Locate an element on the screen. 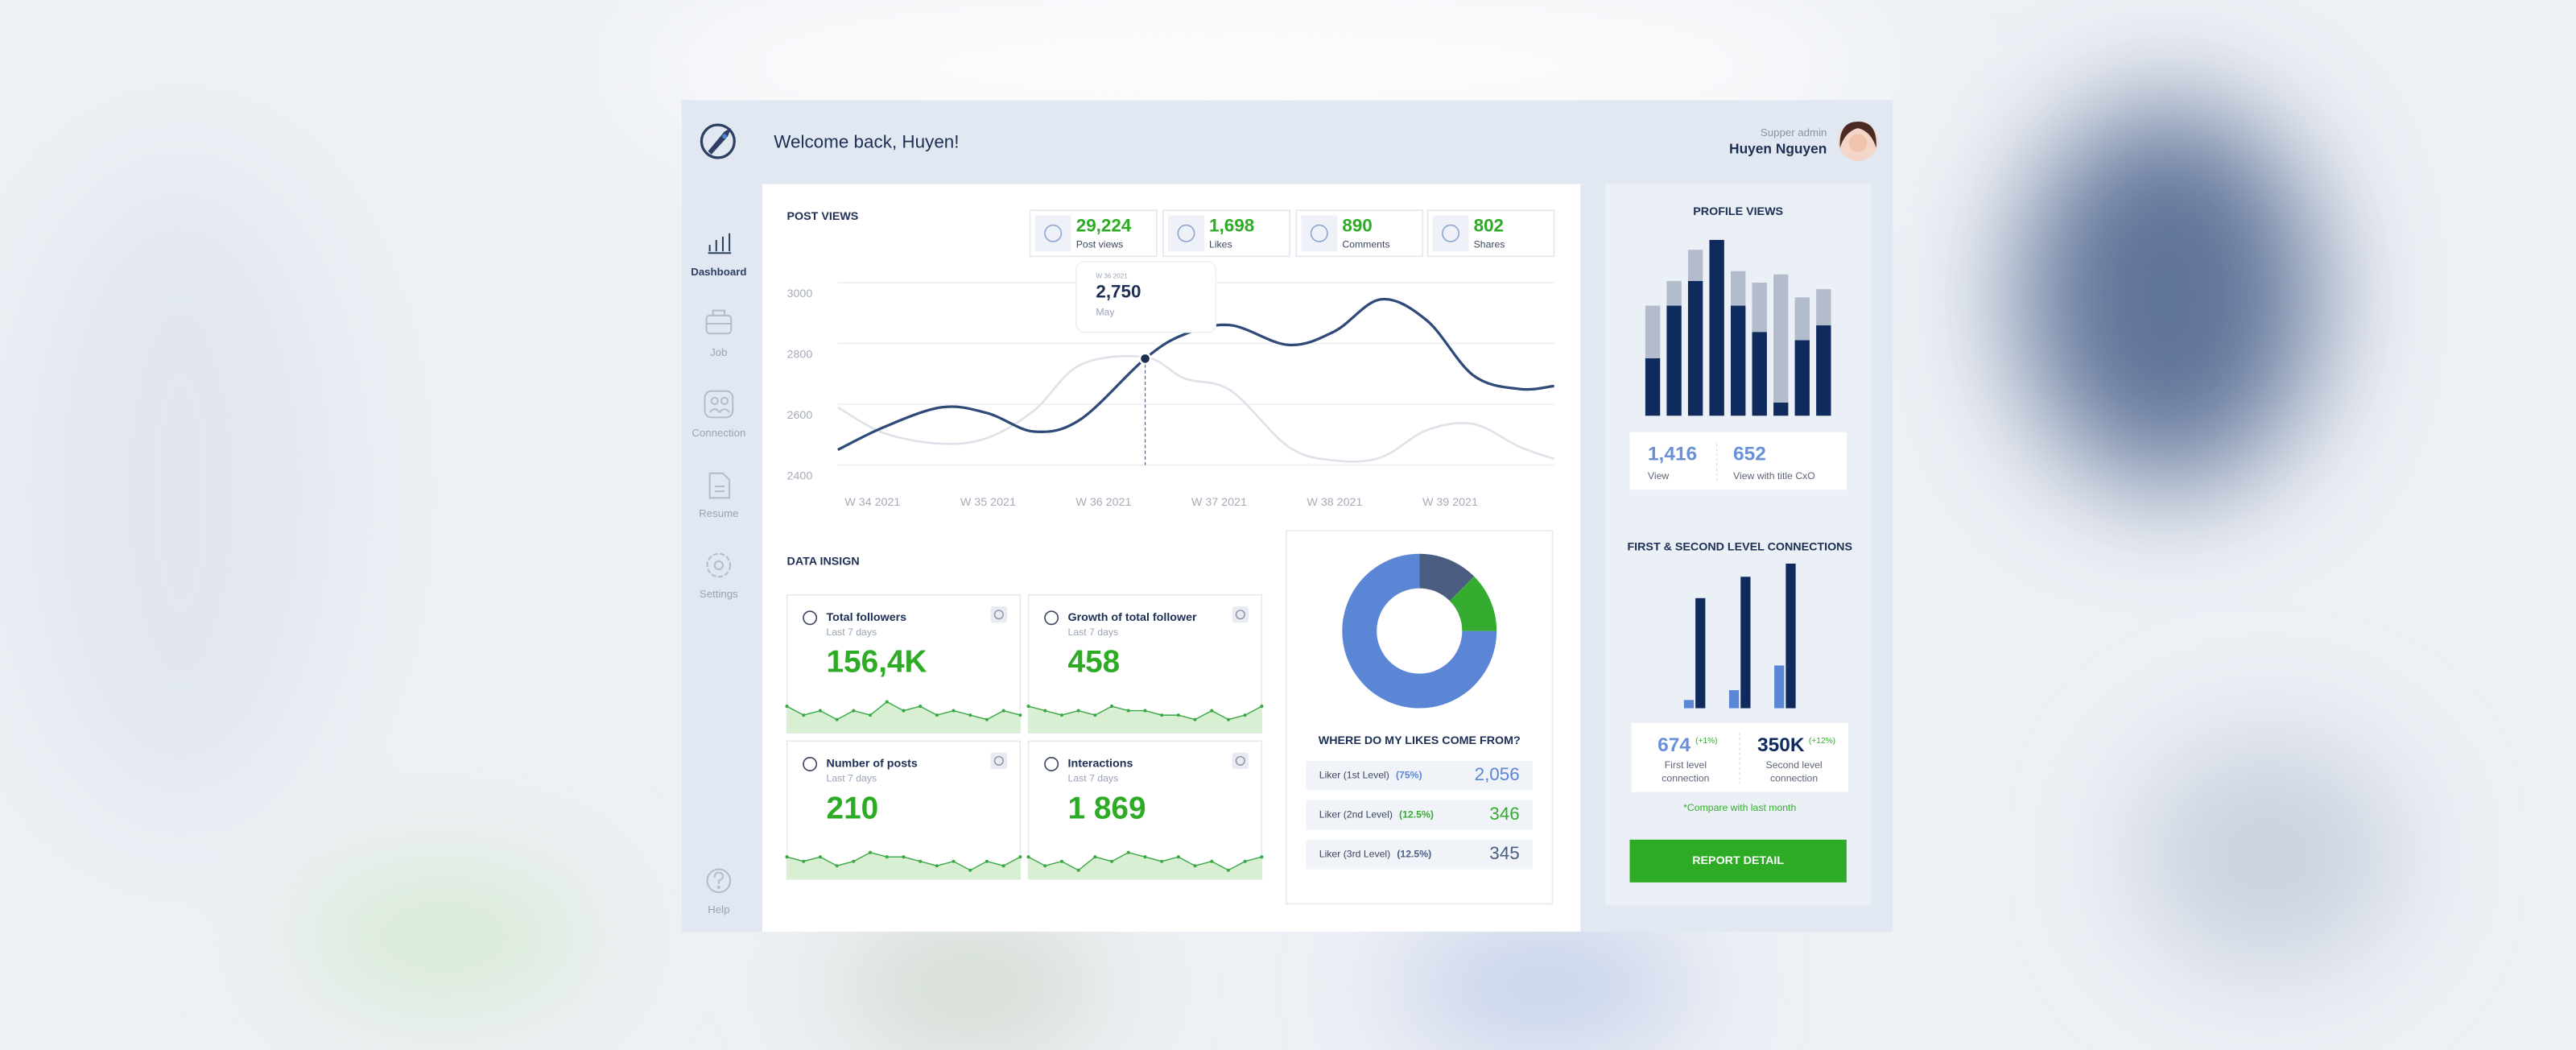 Image resolution: width=2576 pixels, height=1050 pixels. logo is located at coordinates (718, 141).